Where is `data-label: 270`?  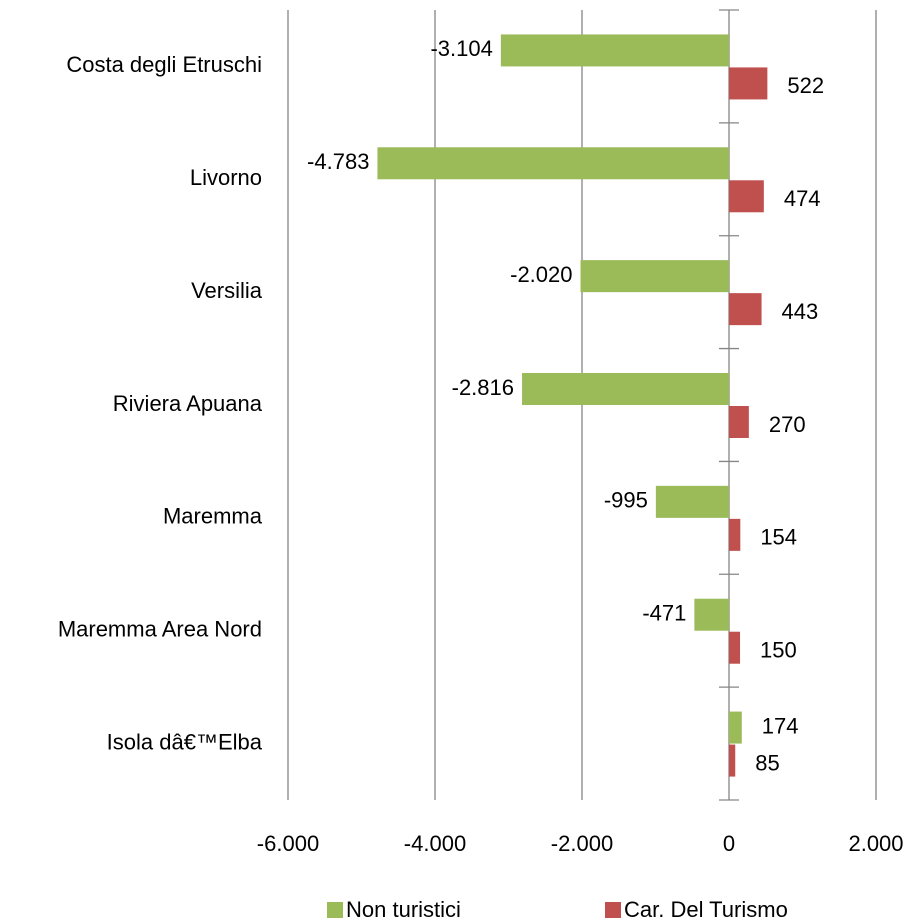
data-label: 270 is located at coordinates (787, 424).